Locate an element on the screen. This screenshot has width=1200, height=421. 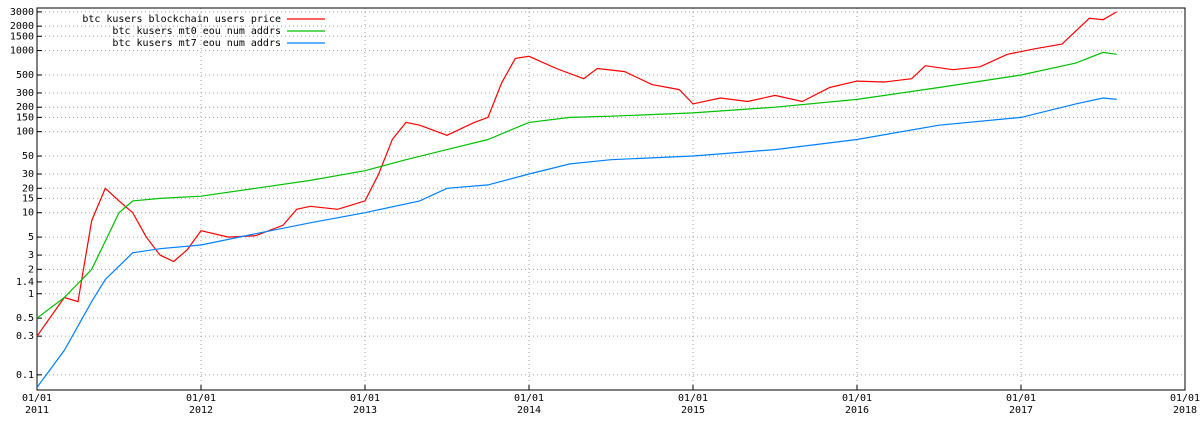
y-tick-label: 15 is located at coordinates (28, 198).